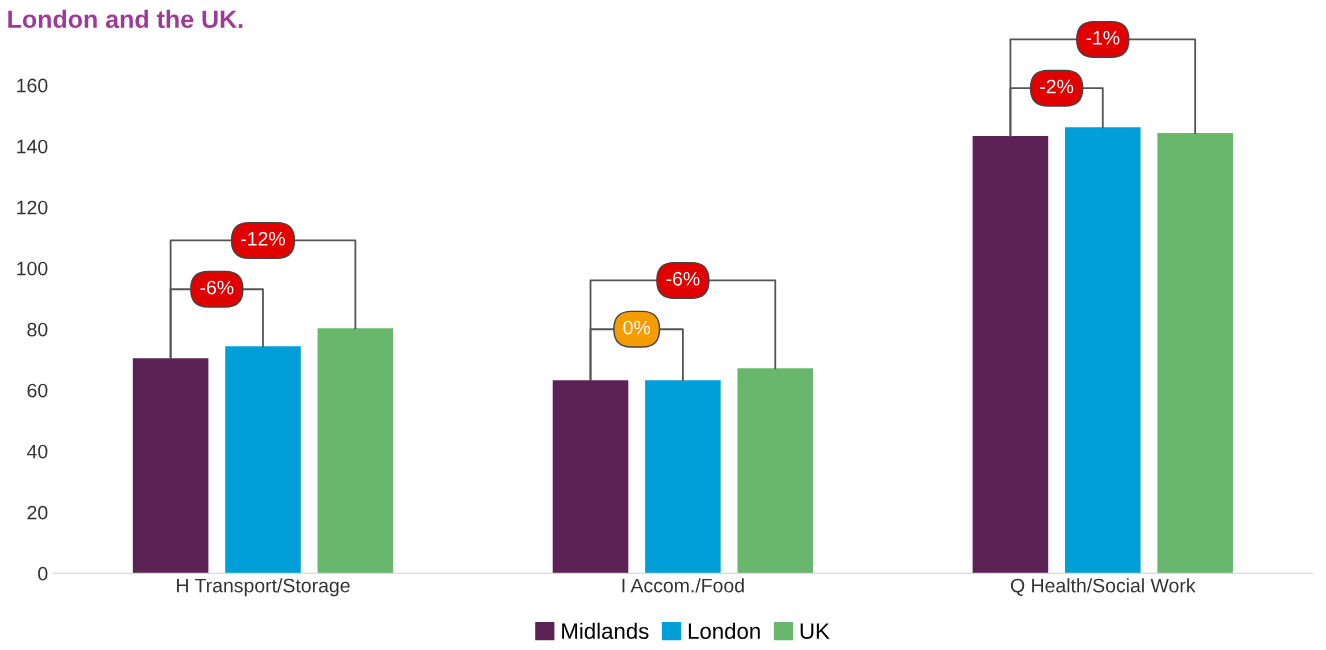  What do you see at coordinates (32, 268) in the screenshot?
I see `y-tick-label: 100` at bounding box center [32, 268].